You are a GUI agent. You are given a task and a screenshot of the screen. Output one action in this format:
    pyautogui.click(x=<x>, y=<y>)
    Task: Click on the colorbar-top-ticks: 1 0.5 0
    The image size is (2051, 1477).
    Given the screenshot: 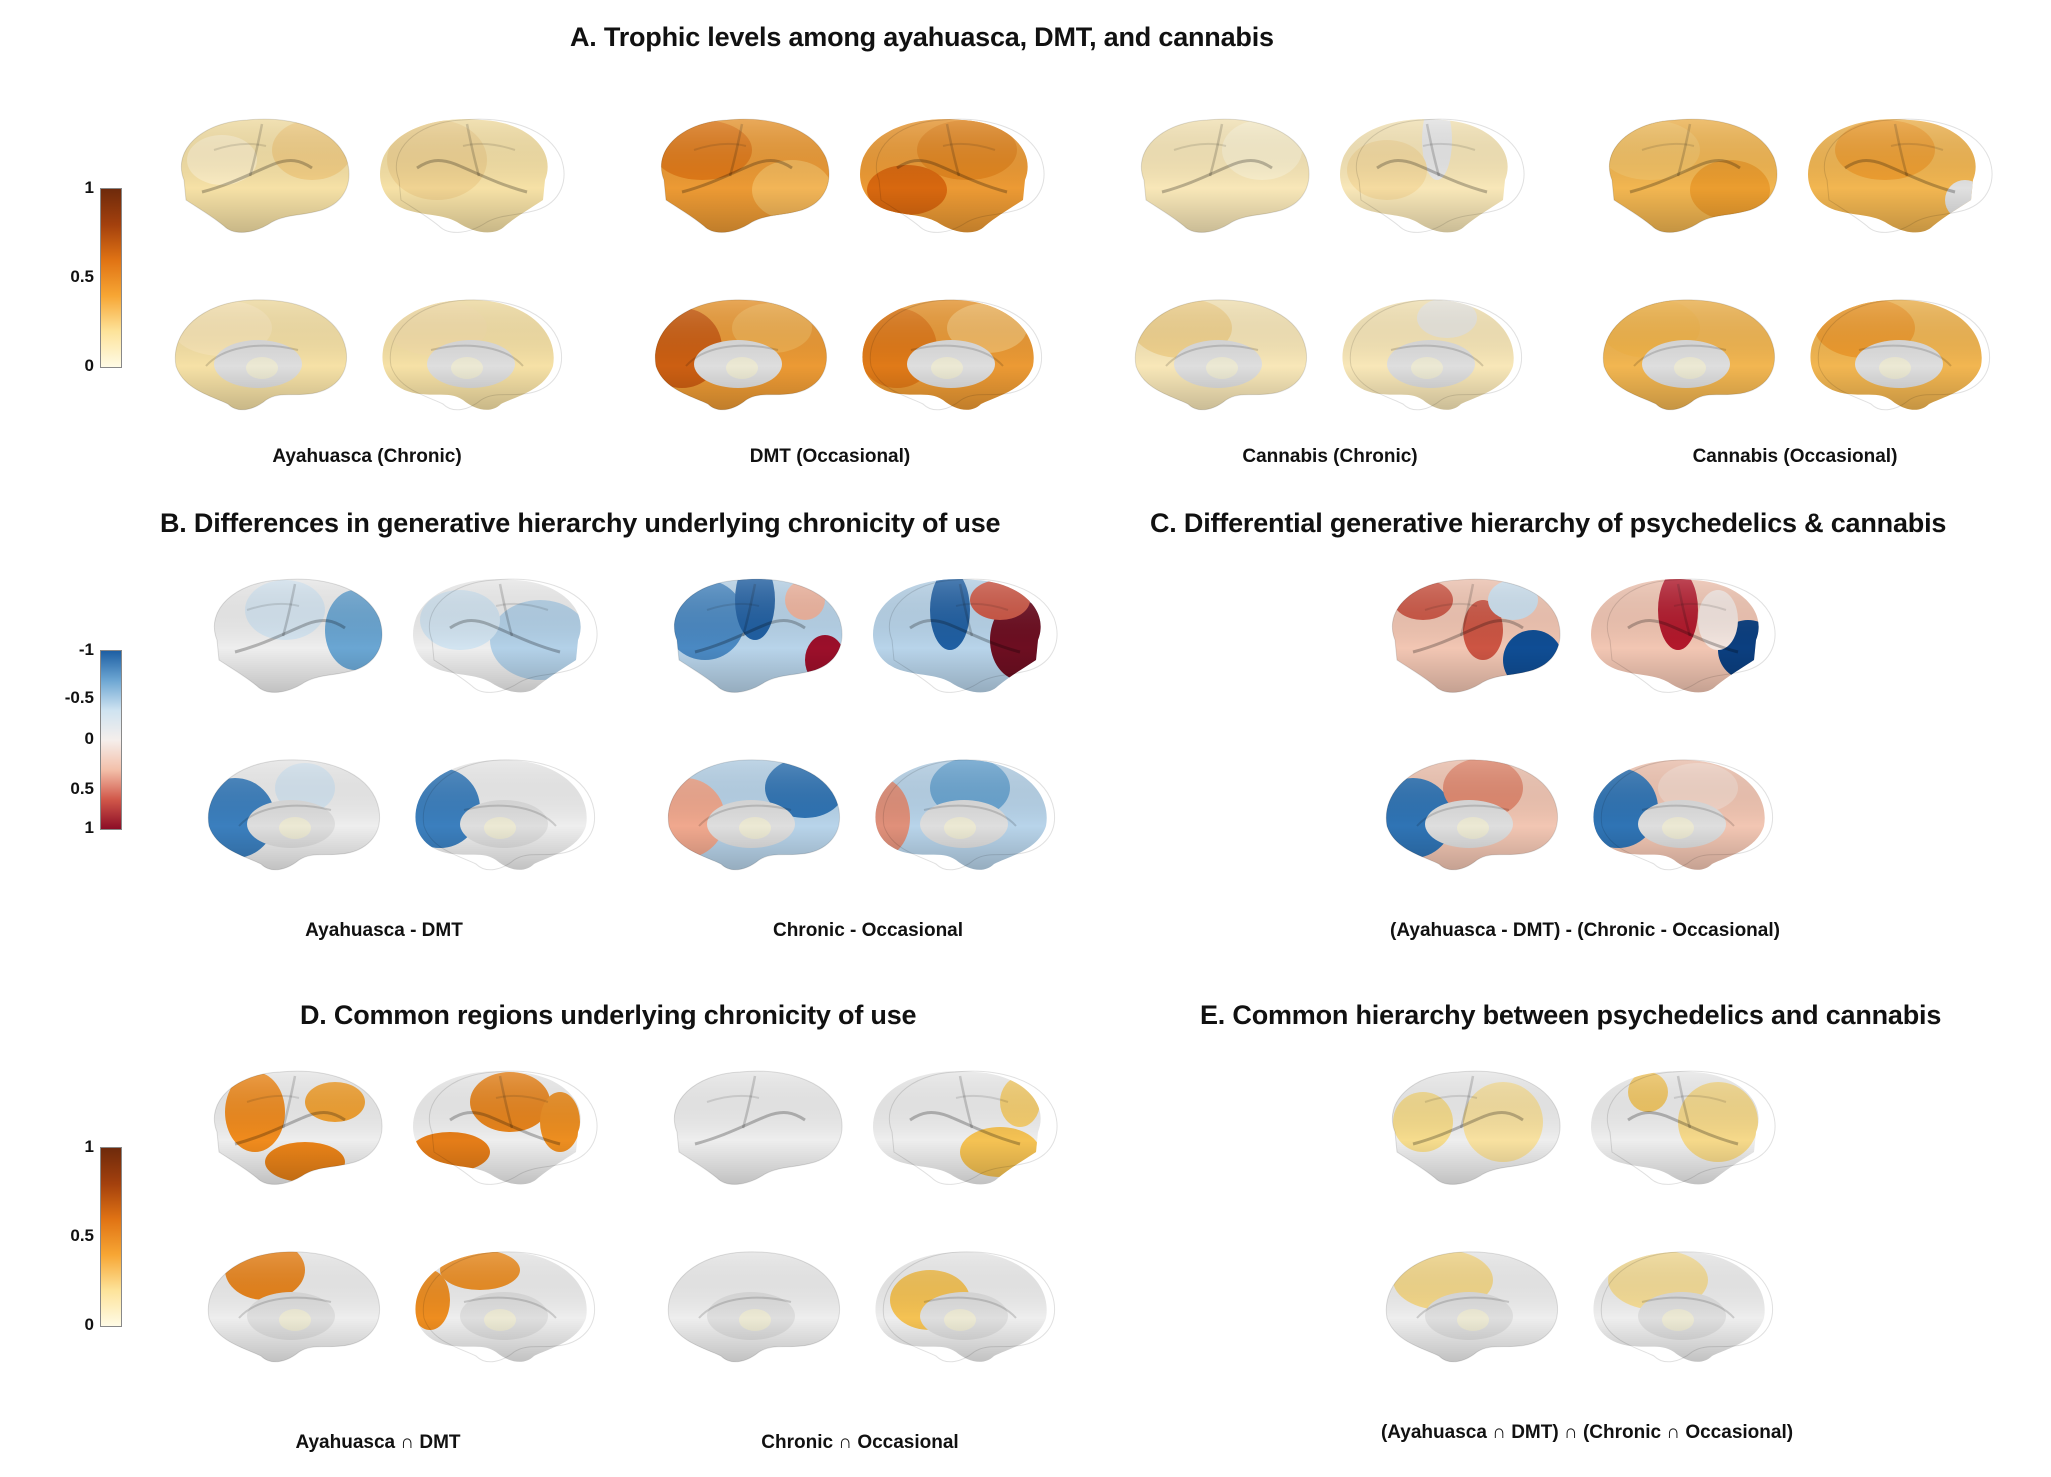 What is the action you would take?
    pyautogui.click(x=69, y=276)
    